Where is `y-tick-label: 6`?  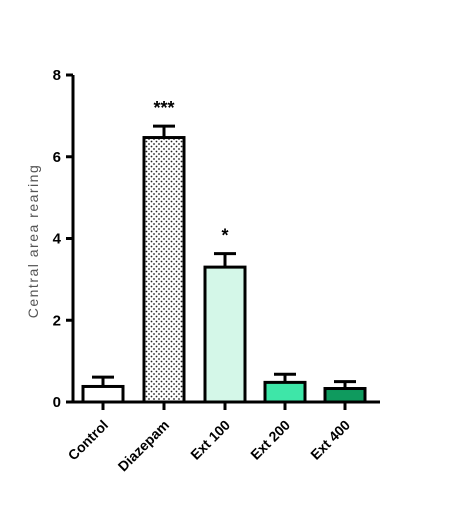 y-tick-label: 6 is located at coordinates (57, 157).